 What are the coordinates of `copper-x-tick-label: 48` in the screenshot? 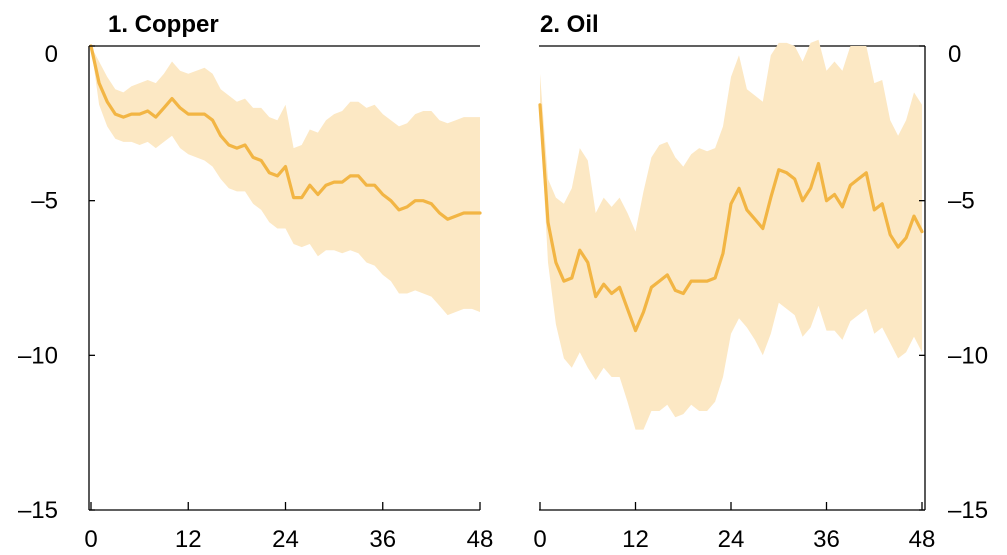 It's located at (480, 539).